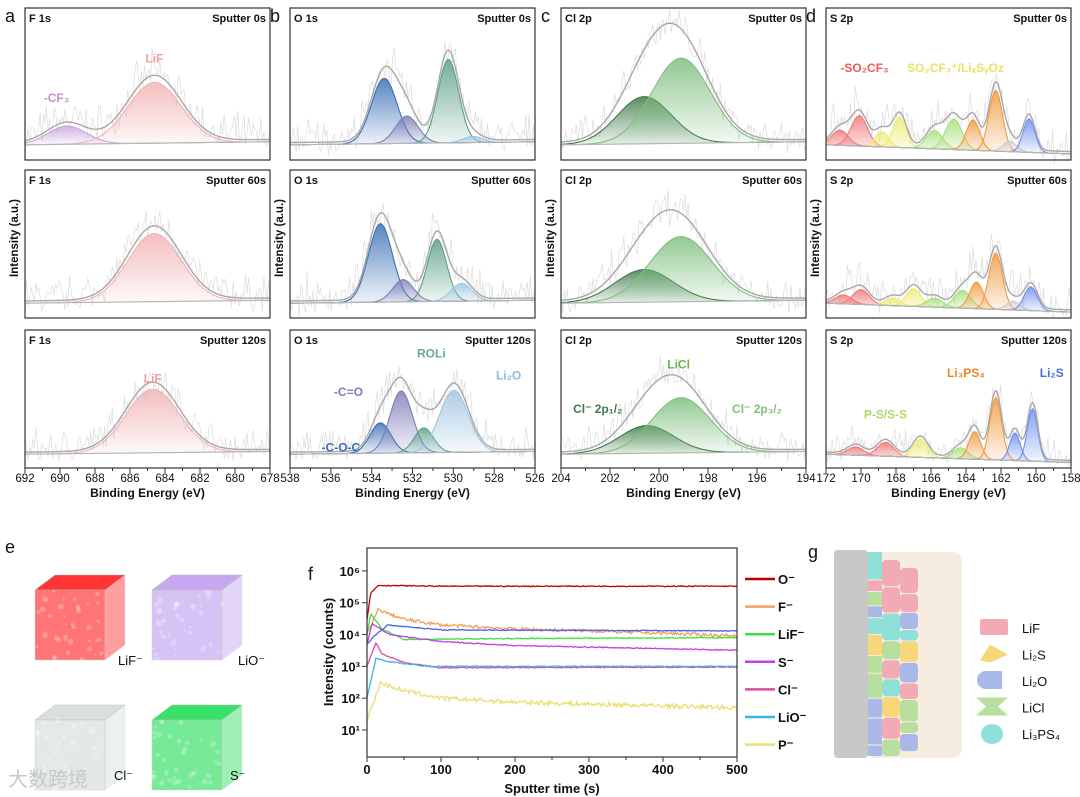 The width and height of the screenshot is (1080, 797). I want to click on x-tick-label: 536, so click(330, 479).